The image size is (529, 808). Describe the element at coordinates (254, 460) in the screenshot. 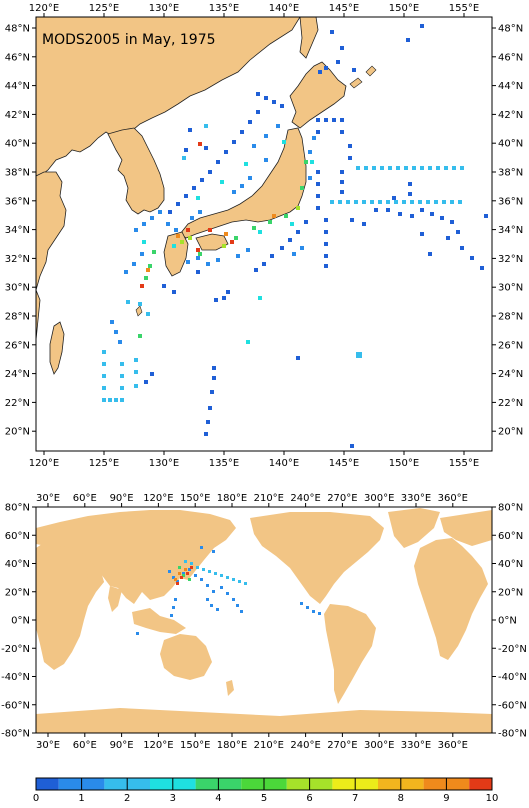

I see `regional-lon-ticks-bottom: 120°E 125°E 130°E 135°E 140°E 145°E 150°E 155°E` at that location.